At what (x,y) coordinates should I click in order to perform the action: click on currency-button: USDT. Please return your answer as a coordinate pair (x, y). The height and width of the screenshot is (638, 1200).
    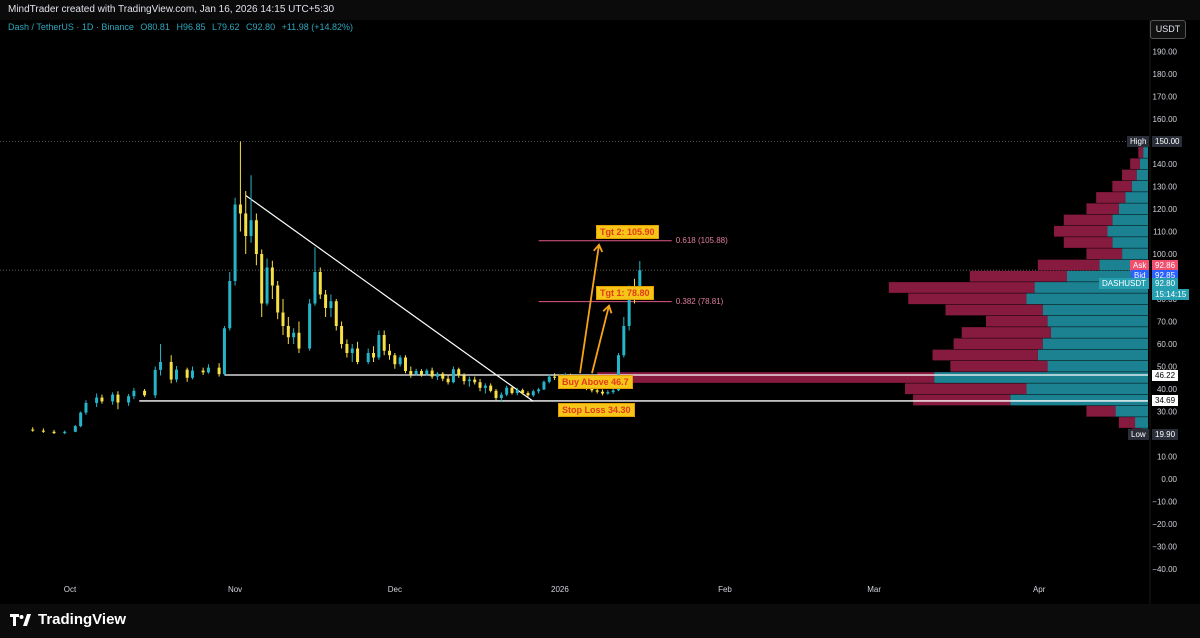
    Looking at the image, I should click on (1168, 29).